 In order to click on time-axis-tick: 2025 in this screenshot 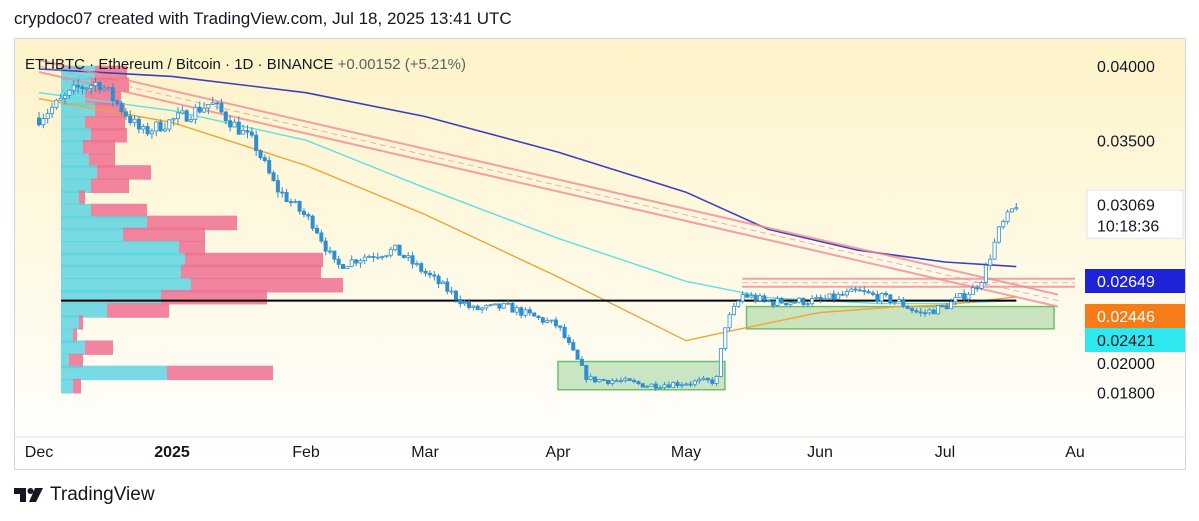, I will do `click(172, 452)`.